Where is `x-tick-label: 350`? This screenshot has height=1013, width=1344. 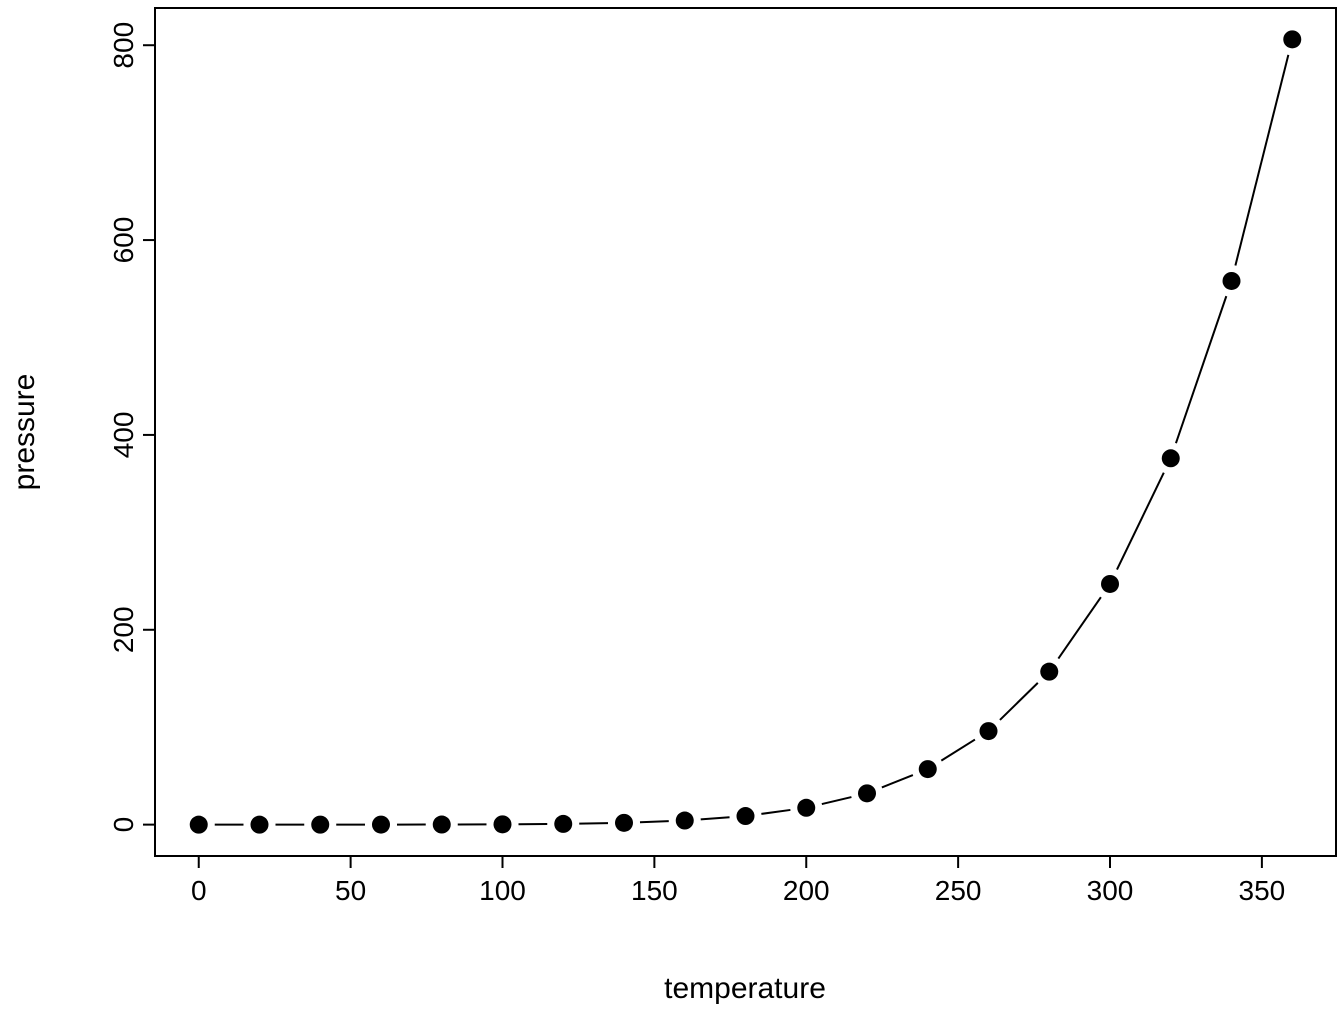 x-tick-label: 350 is located at coordinates (1262, 890).